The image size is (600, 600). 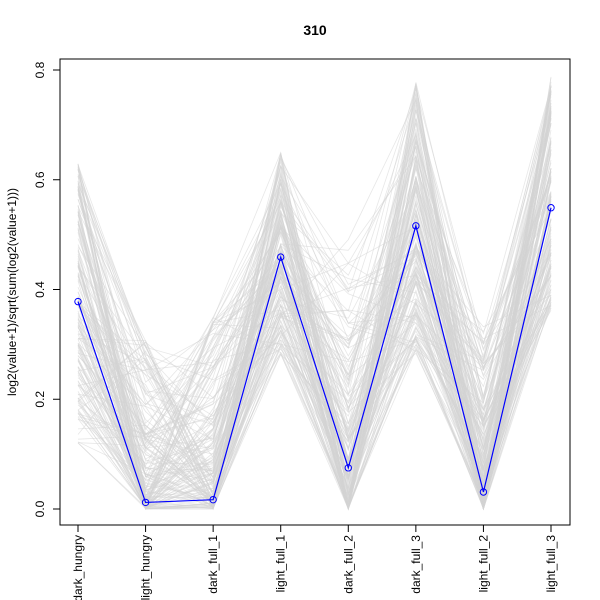 What do you see at coordinates (40, 289) in the screenshot?
I see `y-tick-label: 0.4` at bounding box center [40, 289].